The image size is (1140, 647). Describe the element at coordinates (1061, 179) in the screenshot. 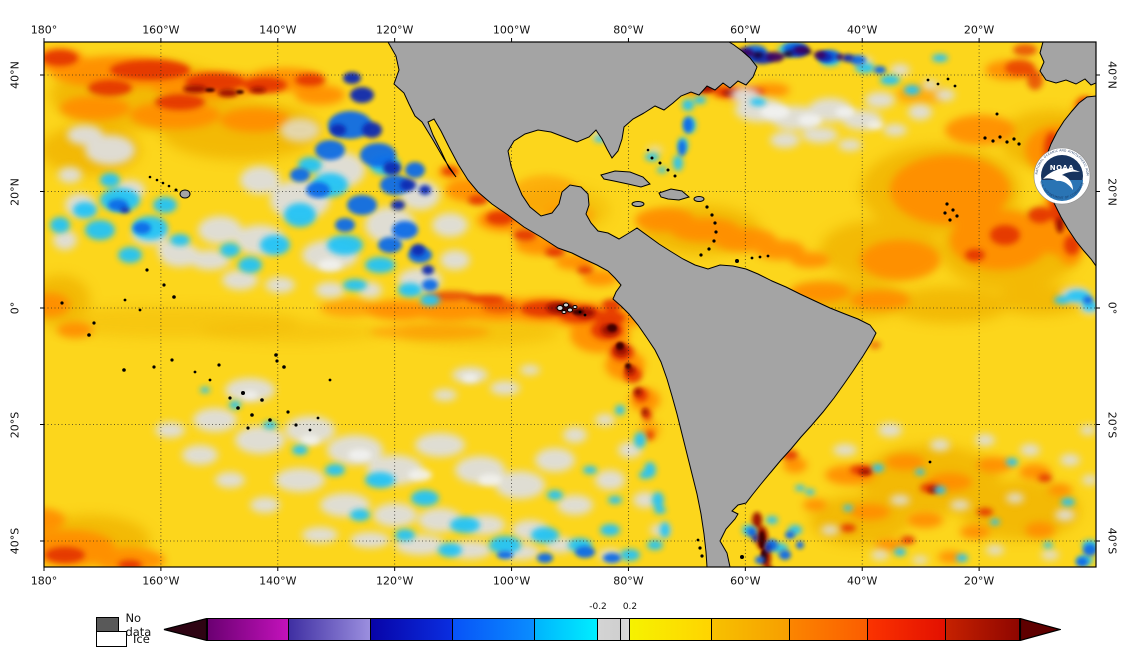

I see `noaa-logo-gull-icon` at that location.